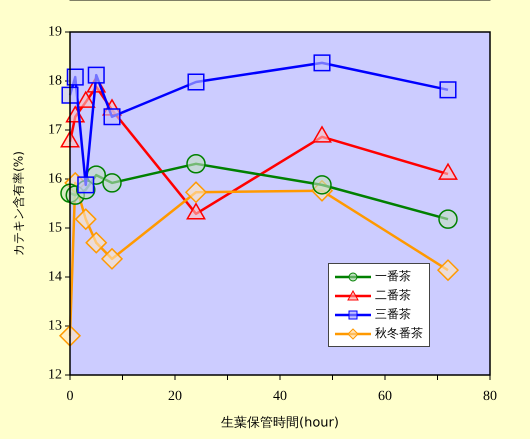  I want to click on x-axis-title: 生葉保管時間(hour), so click(280, 423).